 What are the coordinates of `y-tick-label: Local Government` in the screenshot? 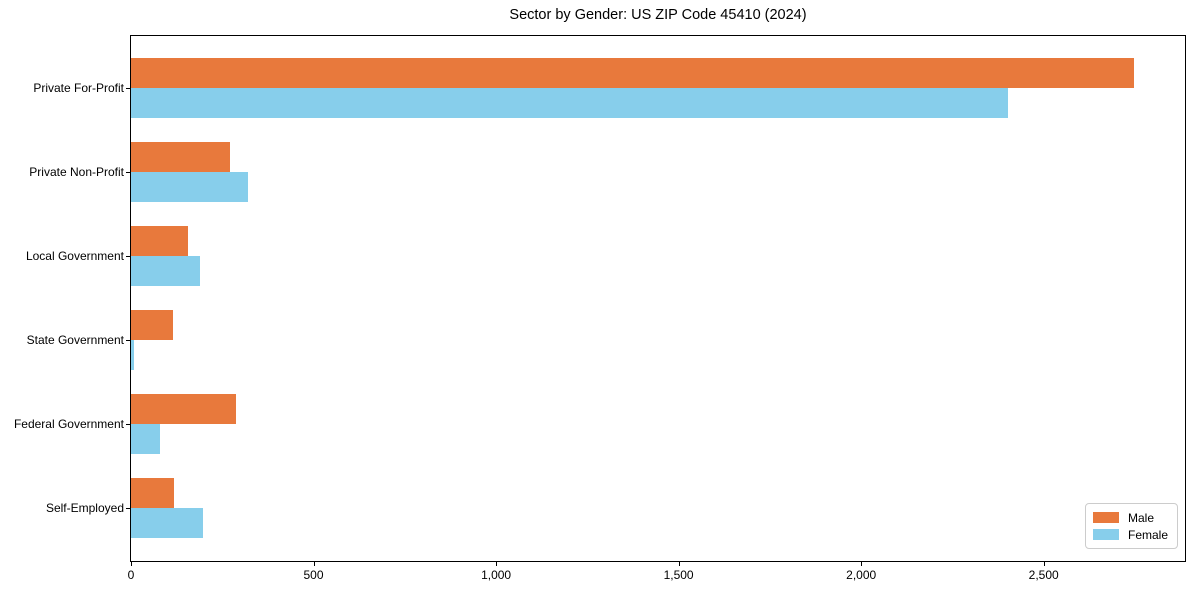 It's located at (74, 256).